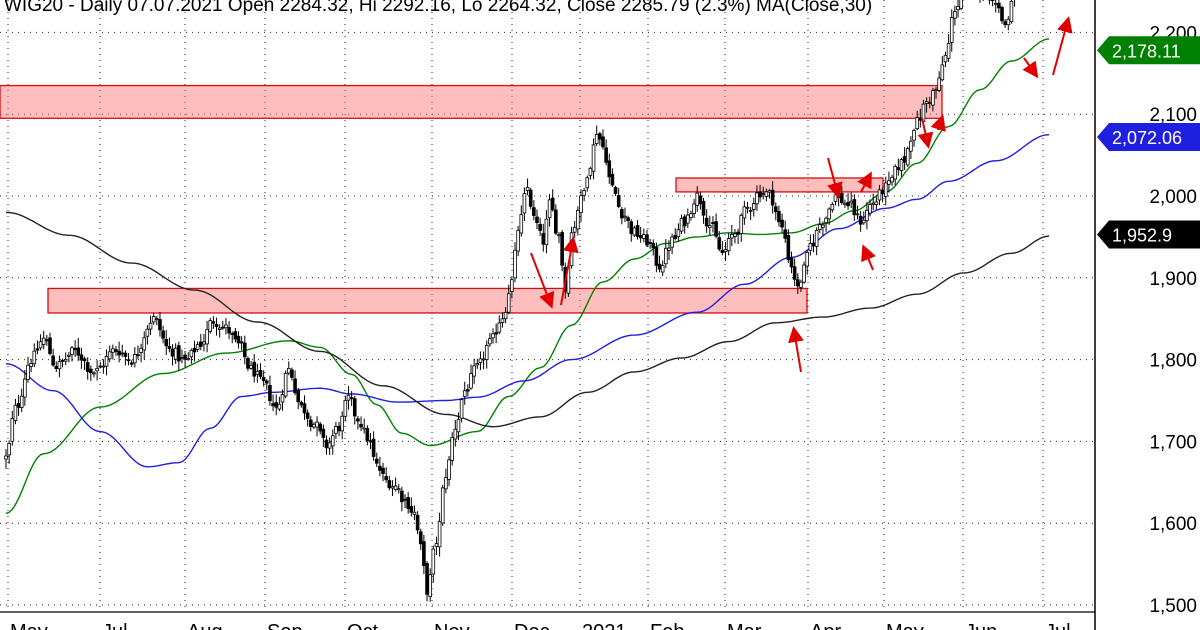 Image resolution: width=1200 pixels, height=630 pixels. What do you see at coordinates (1062, 46) in the screenshot?
I see `annotation-arrow` at bounding box center [1062, 46].